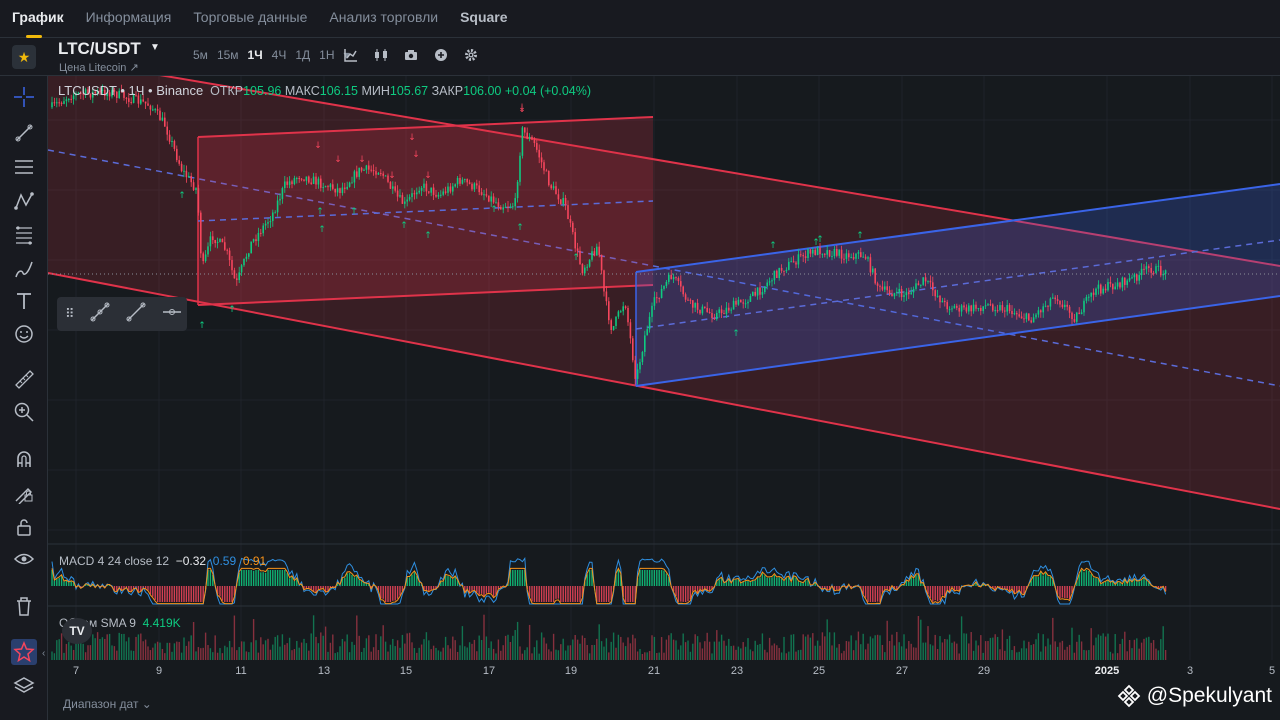 The width and height of the screenshot is (1280, 720). I want to click on flat-channel-fill, so click(425, 211).